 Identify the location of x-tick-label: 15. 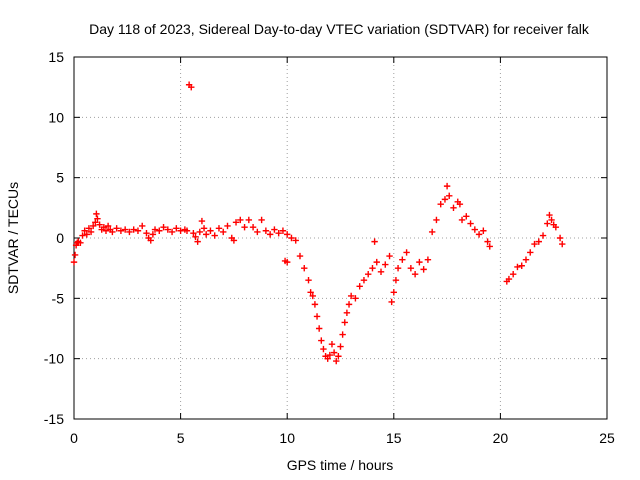
(394, 438).